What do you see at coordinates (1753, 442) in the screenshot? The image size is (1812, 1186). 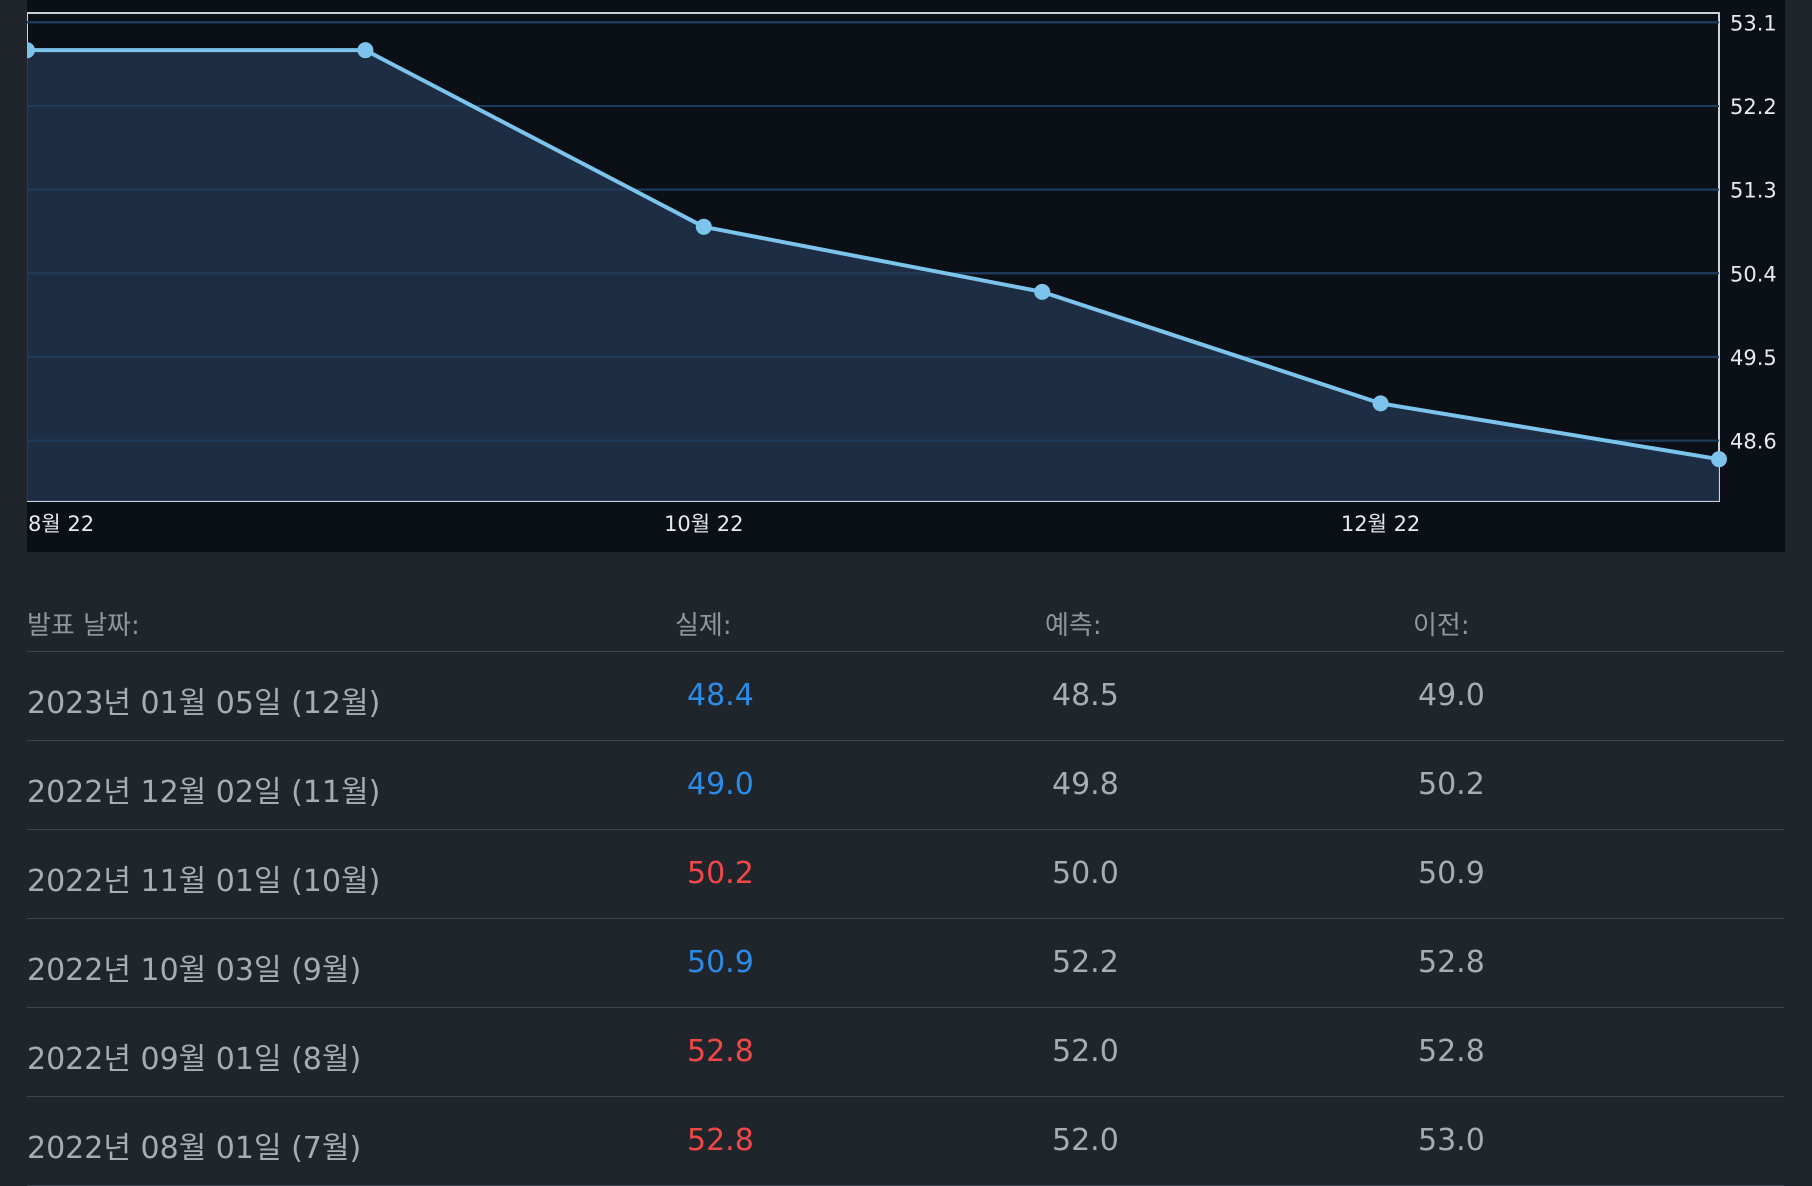 I see `y-tick-label: 48.6` at bounding box center [1753, 442].